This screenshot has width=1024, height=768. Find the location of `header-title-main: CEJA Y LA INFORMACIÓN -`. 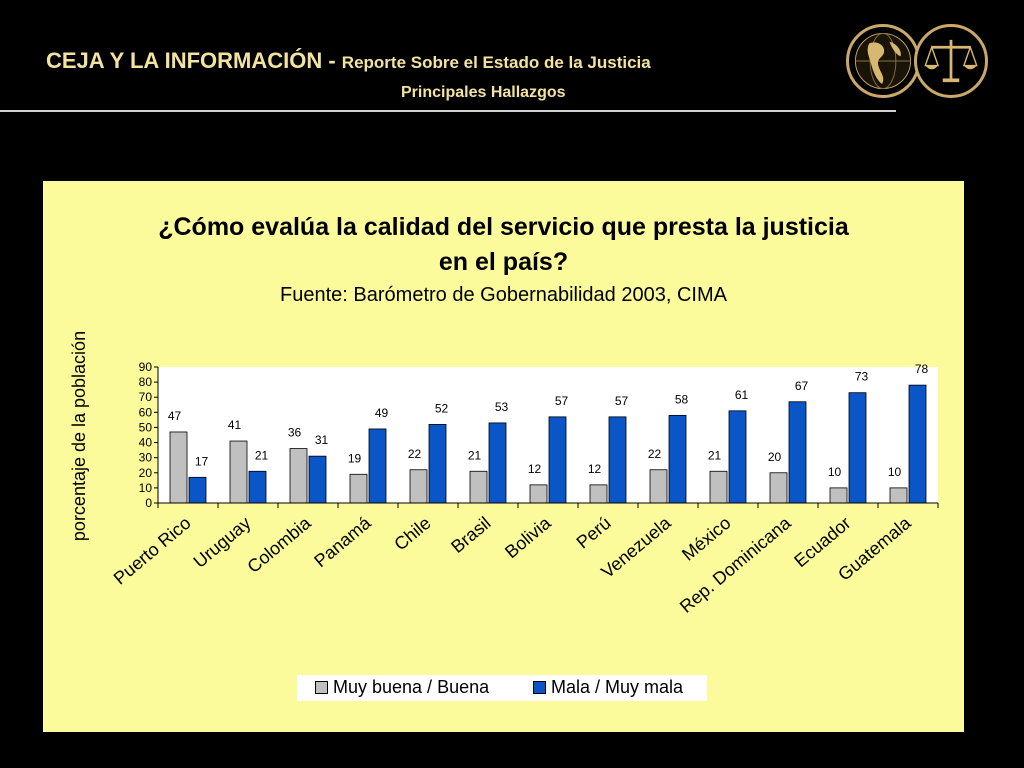

header-title-main: CEJA Y LA INFORMACIÓN - is located at coordinates (194, 60).